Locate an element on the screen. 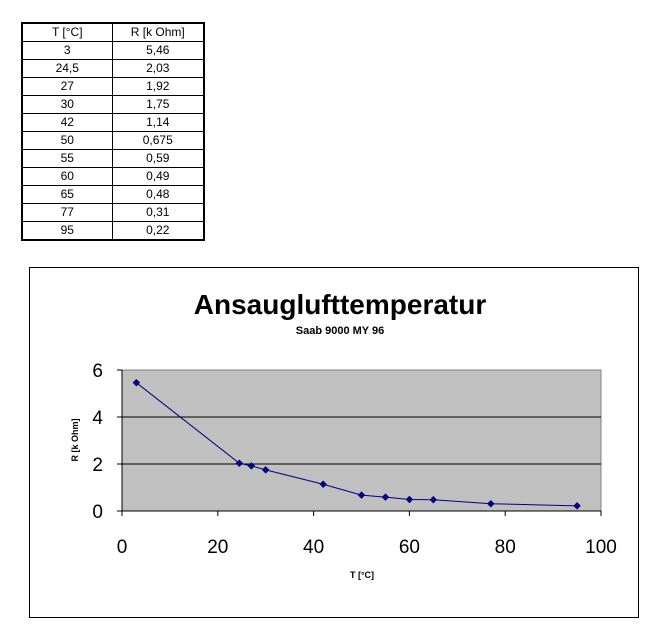 The image size is (647, 631). table-row: 65 0,48 is located at coordinates (113, 194).